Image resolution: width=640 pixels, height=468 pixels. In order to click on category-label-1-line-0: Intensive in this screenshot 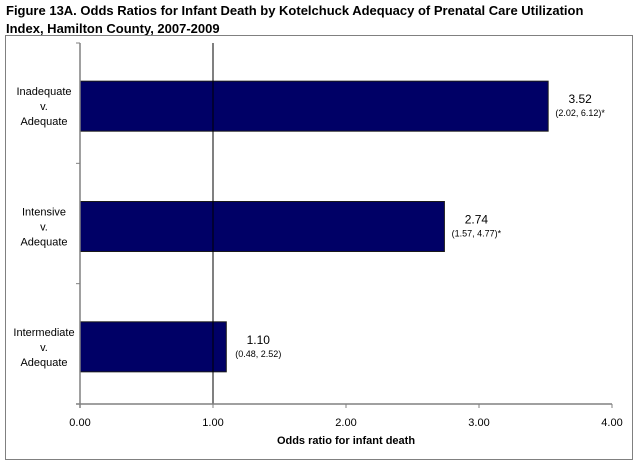, I will do `click(44, 213)`.